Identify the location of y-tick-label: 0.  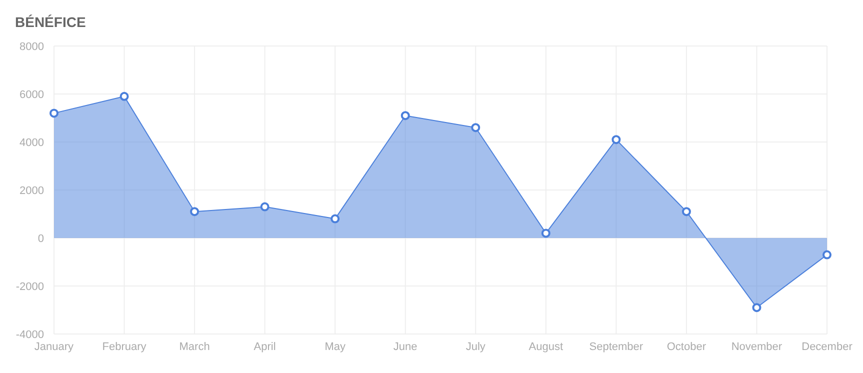
(41, 238).